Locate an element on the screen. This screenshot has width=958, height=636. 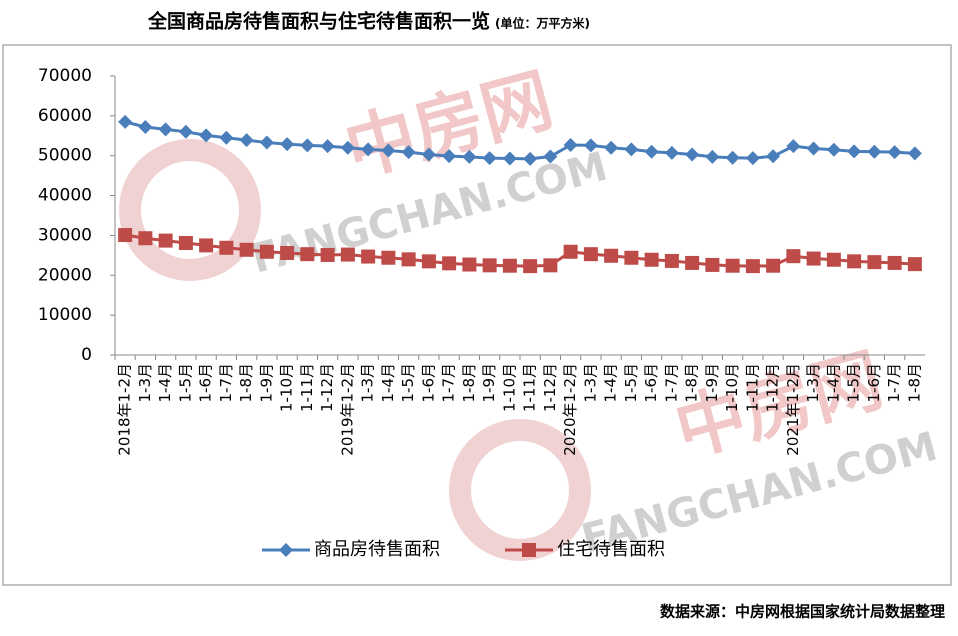
legend-label: 住宅待售面积 is located at coordinates (611, 549).